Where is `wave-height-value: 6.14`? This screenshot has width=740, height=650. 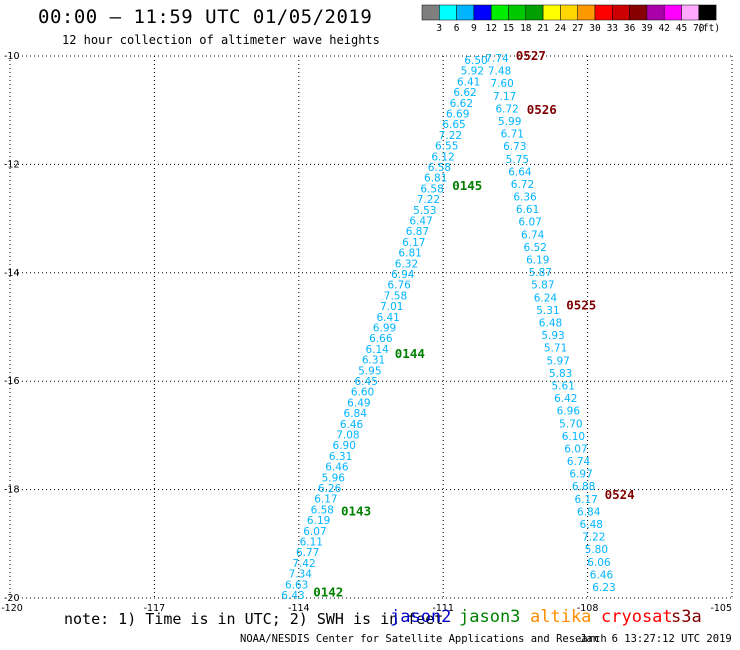
wave-height-value: 6.14 is located at coordinates (377, 350).